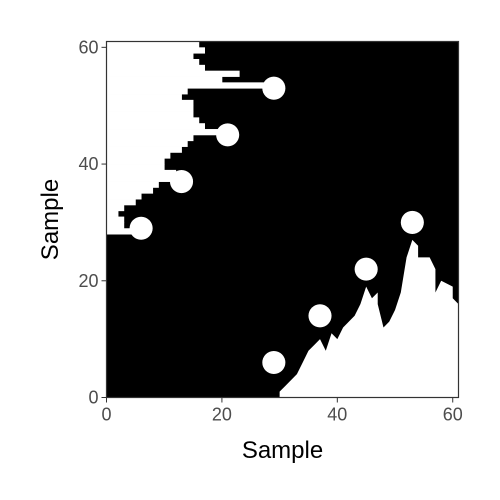 This screenshot has width=500, height=500. I want to click on y-tick-label: 40, so click(88, 164).